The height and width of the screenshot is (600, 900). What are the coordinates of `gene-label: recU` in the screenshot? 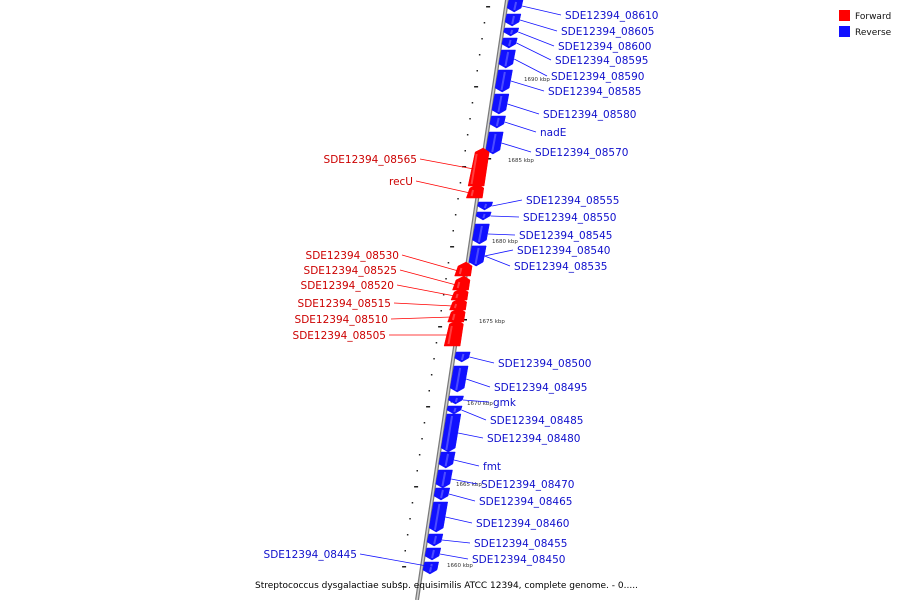 It's located at (401, 182).